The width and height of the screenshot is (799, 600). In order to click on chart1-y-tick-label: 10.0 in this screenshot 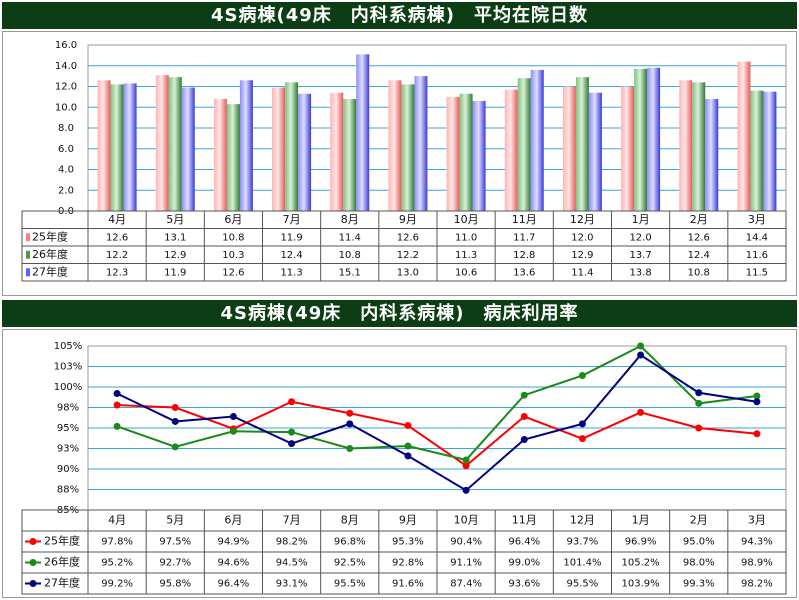, I will do `click(66, 107)`.